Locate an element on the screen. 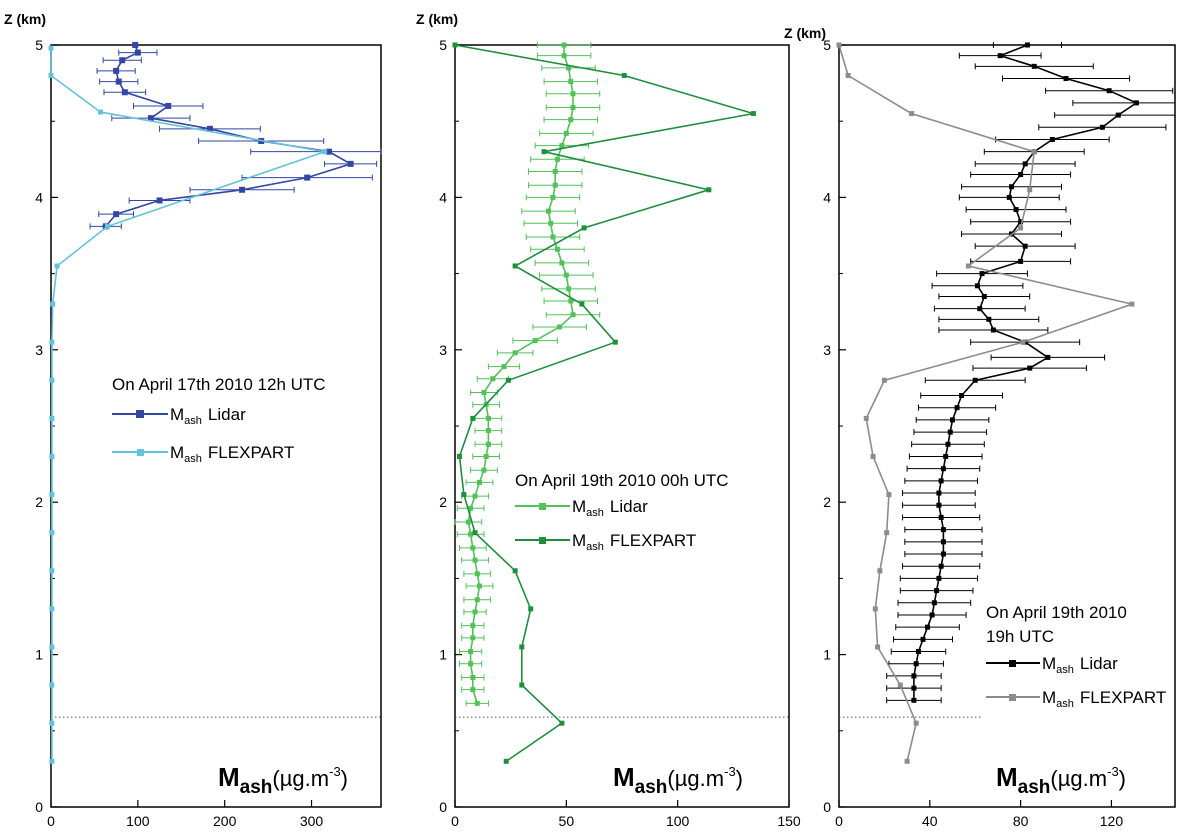 The width and height of the screenshot is (1199, 834). error-bars is located at coordinates (235, 139).